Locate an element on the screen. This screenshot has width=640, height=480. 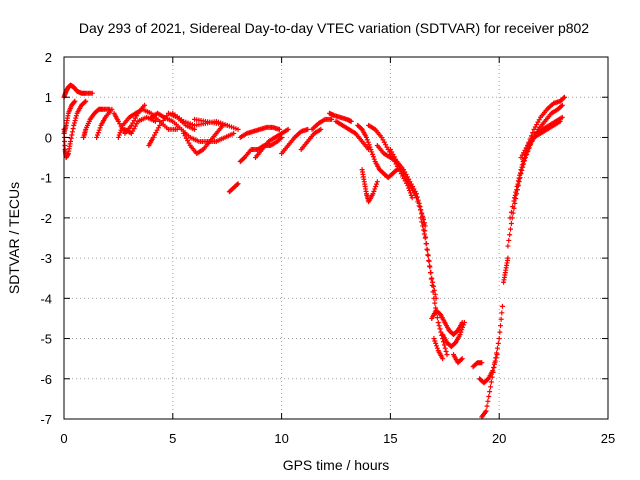
y-tick-label: -3 is located at coordinates (46, 258).